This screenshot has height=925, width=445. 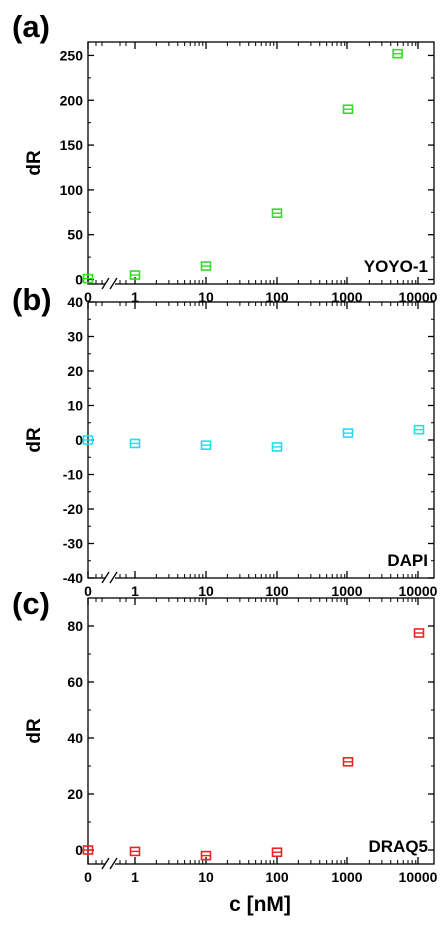 What do you see at coordinates (31, 26) in the screenshot?
I see `panel-label: (a)` at bounding box center [31, 26].